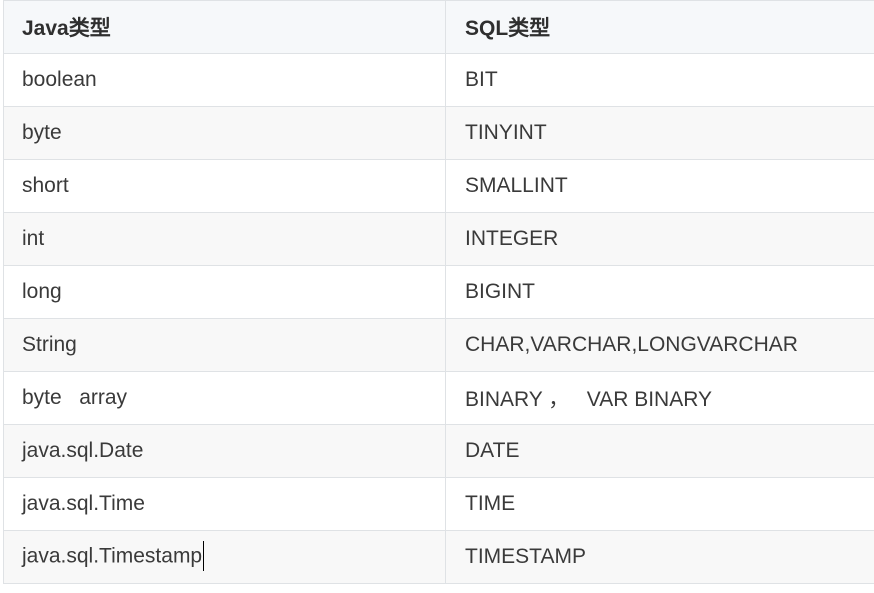 This screenshot has width=874, height=593. What do you see at coordinates (224, 398) in the screenshot?
I see `java-type-cell: byte array` at bounding box center [224, 398].